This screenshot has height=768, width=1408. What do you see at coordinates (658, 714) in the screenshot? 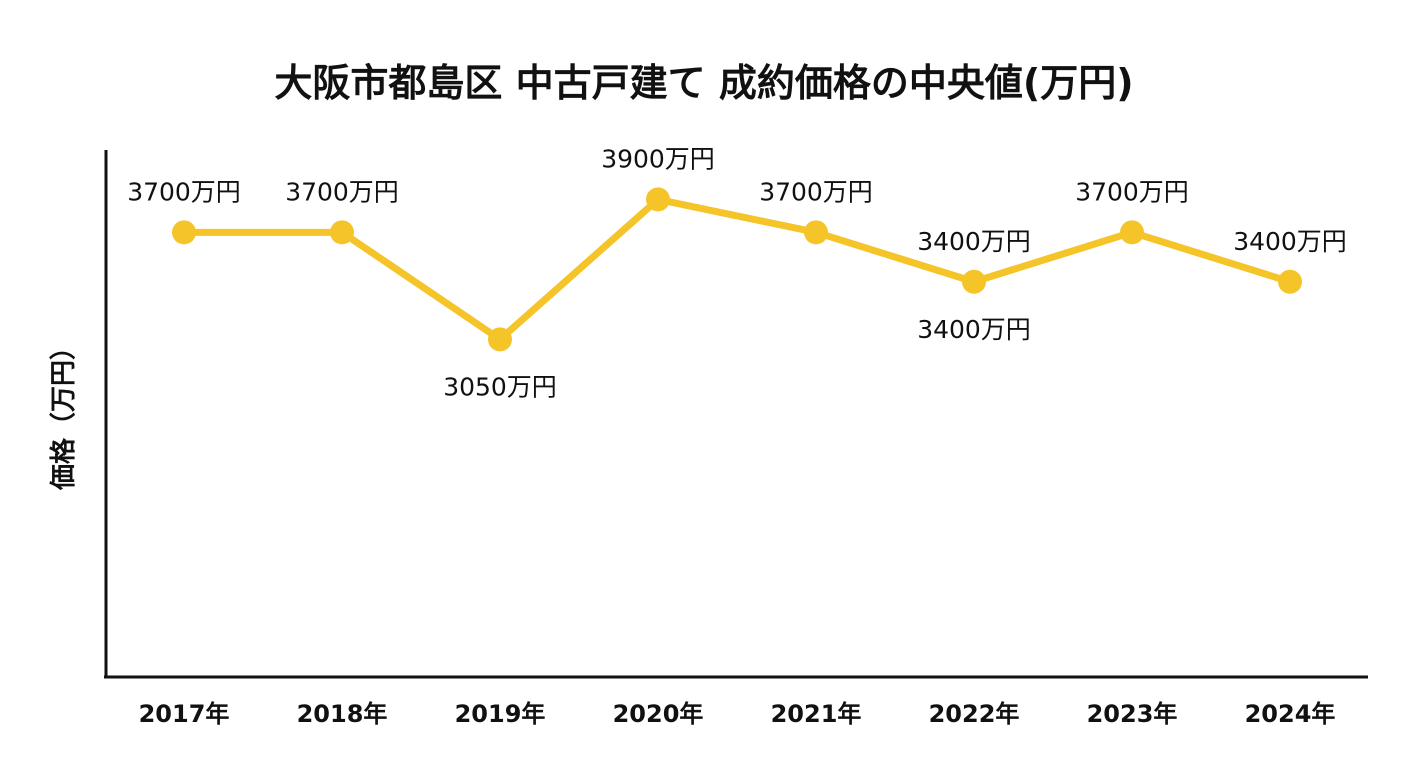
I see `x-tick-label: 2020年` at bounding box center [658, 714].